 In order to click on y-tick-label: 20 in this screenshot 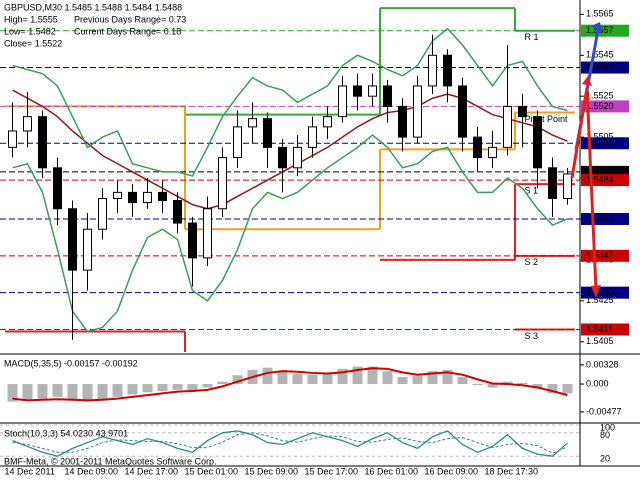, I will do `click(605, 459)`.